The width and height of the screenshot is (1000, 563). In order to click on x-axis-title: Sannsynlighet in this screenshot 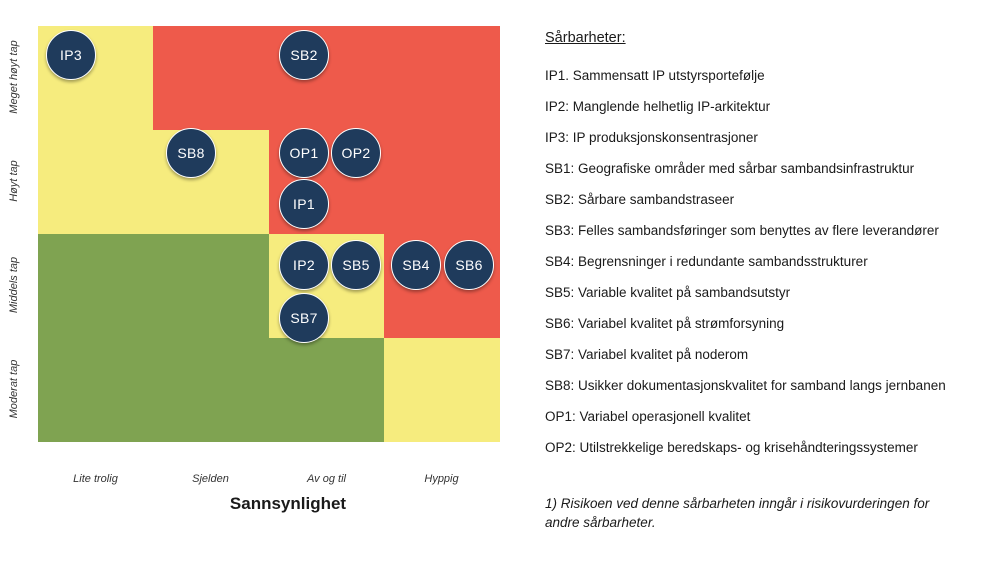, I will do `click(288, 503)`.